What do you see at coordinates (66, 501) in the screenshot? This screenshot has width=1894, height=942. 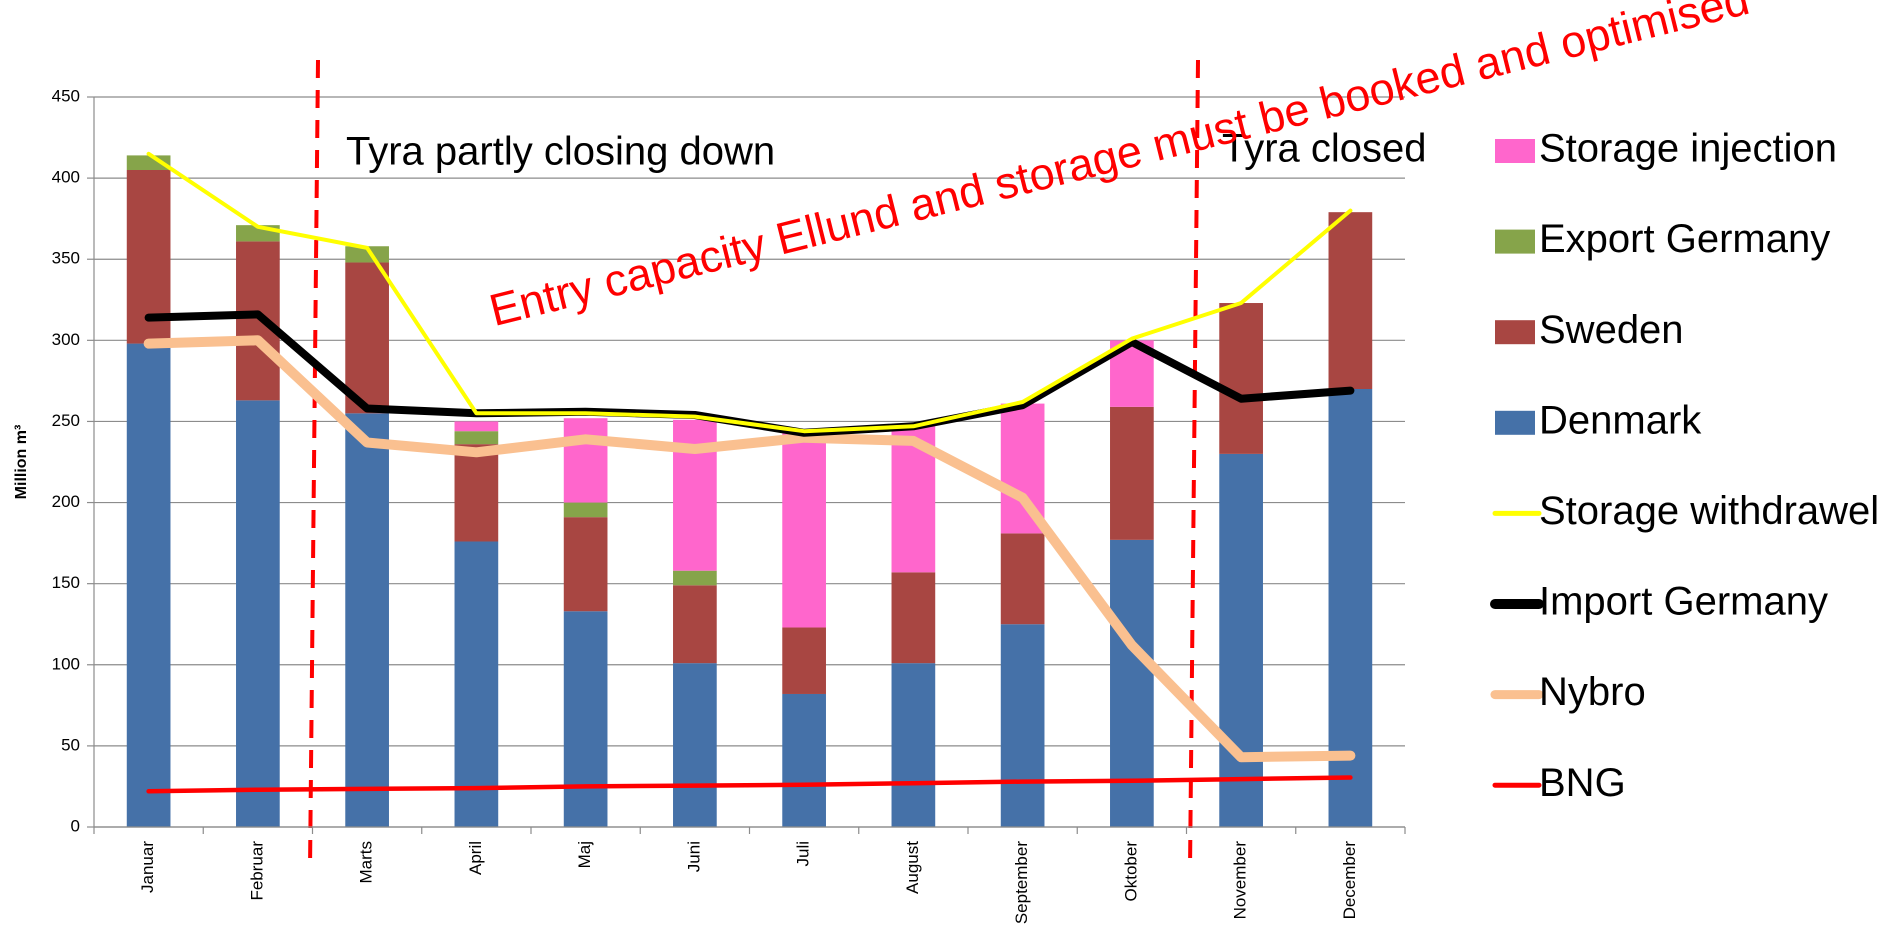 I see `y-tick-label: 200` at bounding box center [66, 501].